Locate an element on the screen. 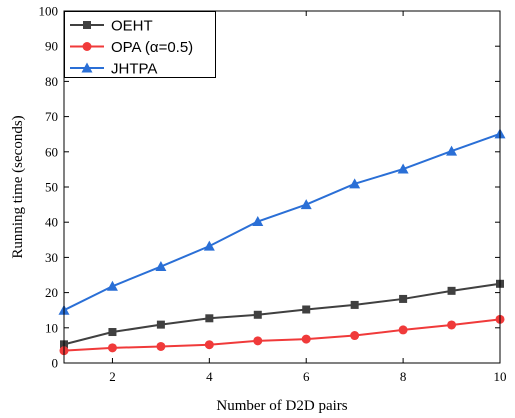  y-tick-label: 20 is located at coordinates (51, 292).